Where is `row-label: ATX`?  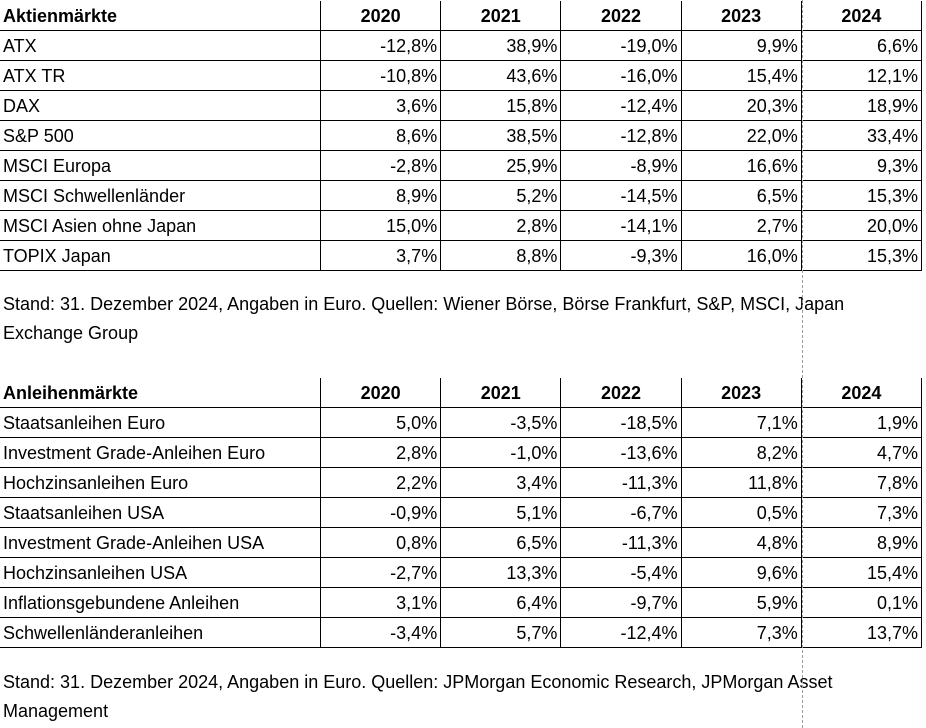
row-label: ATX is located at coordinates (161, 45).